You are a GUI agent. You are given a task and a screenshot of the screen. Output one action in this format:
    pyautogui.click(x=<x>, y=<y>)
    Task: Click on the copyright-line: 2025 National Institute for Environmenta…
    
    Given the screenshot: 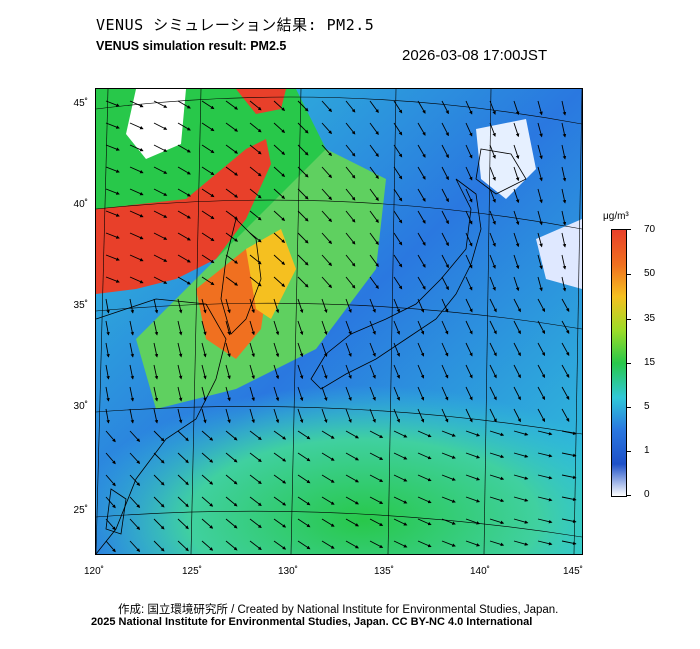 What is the action you would take?
    pyautogui.click(x=312, y=622)
    